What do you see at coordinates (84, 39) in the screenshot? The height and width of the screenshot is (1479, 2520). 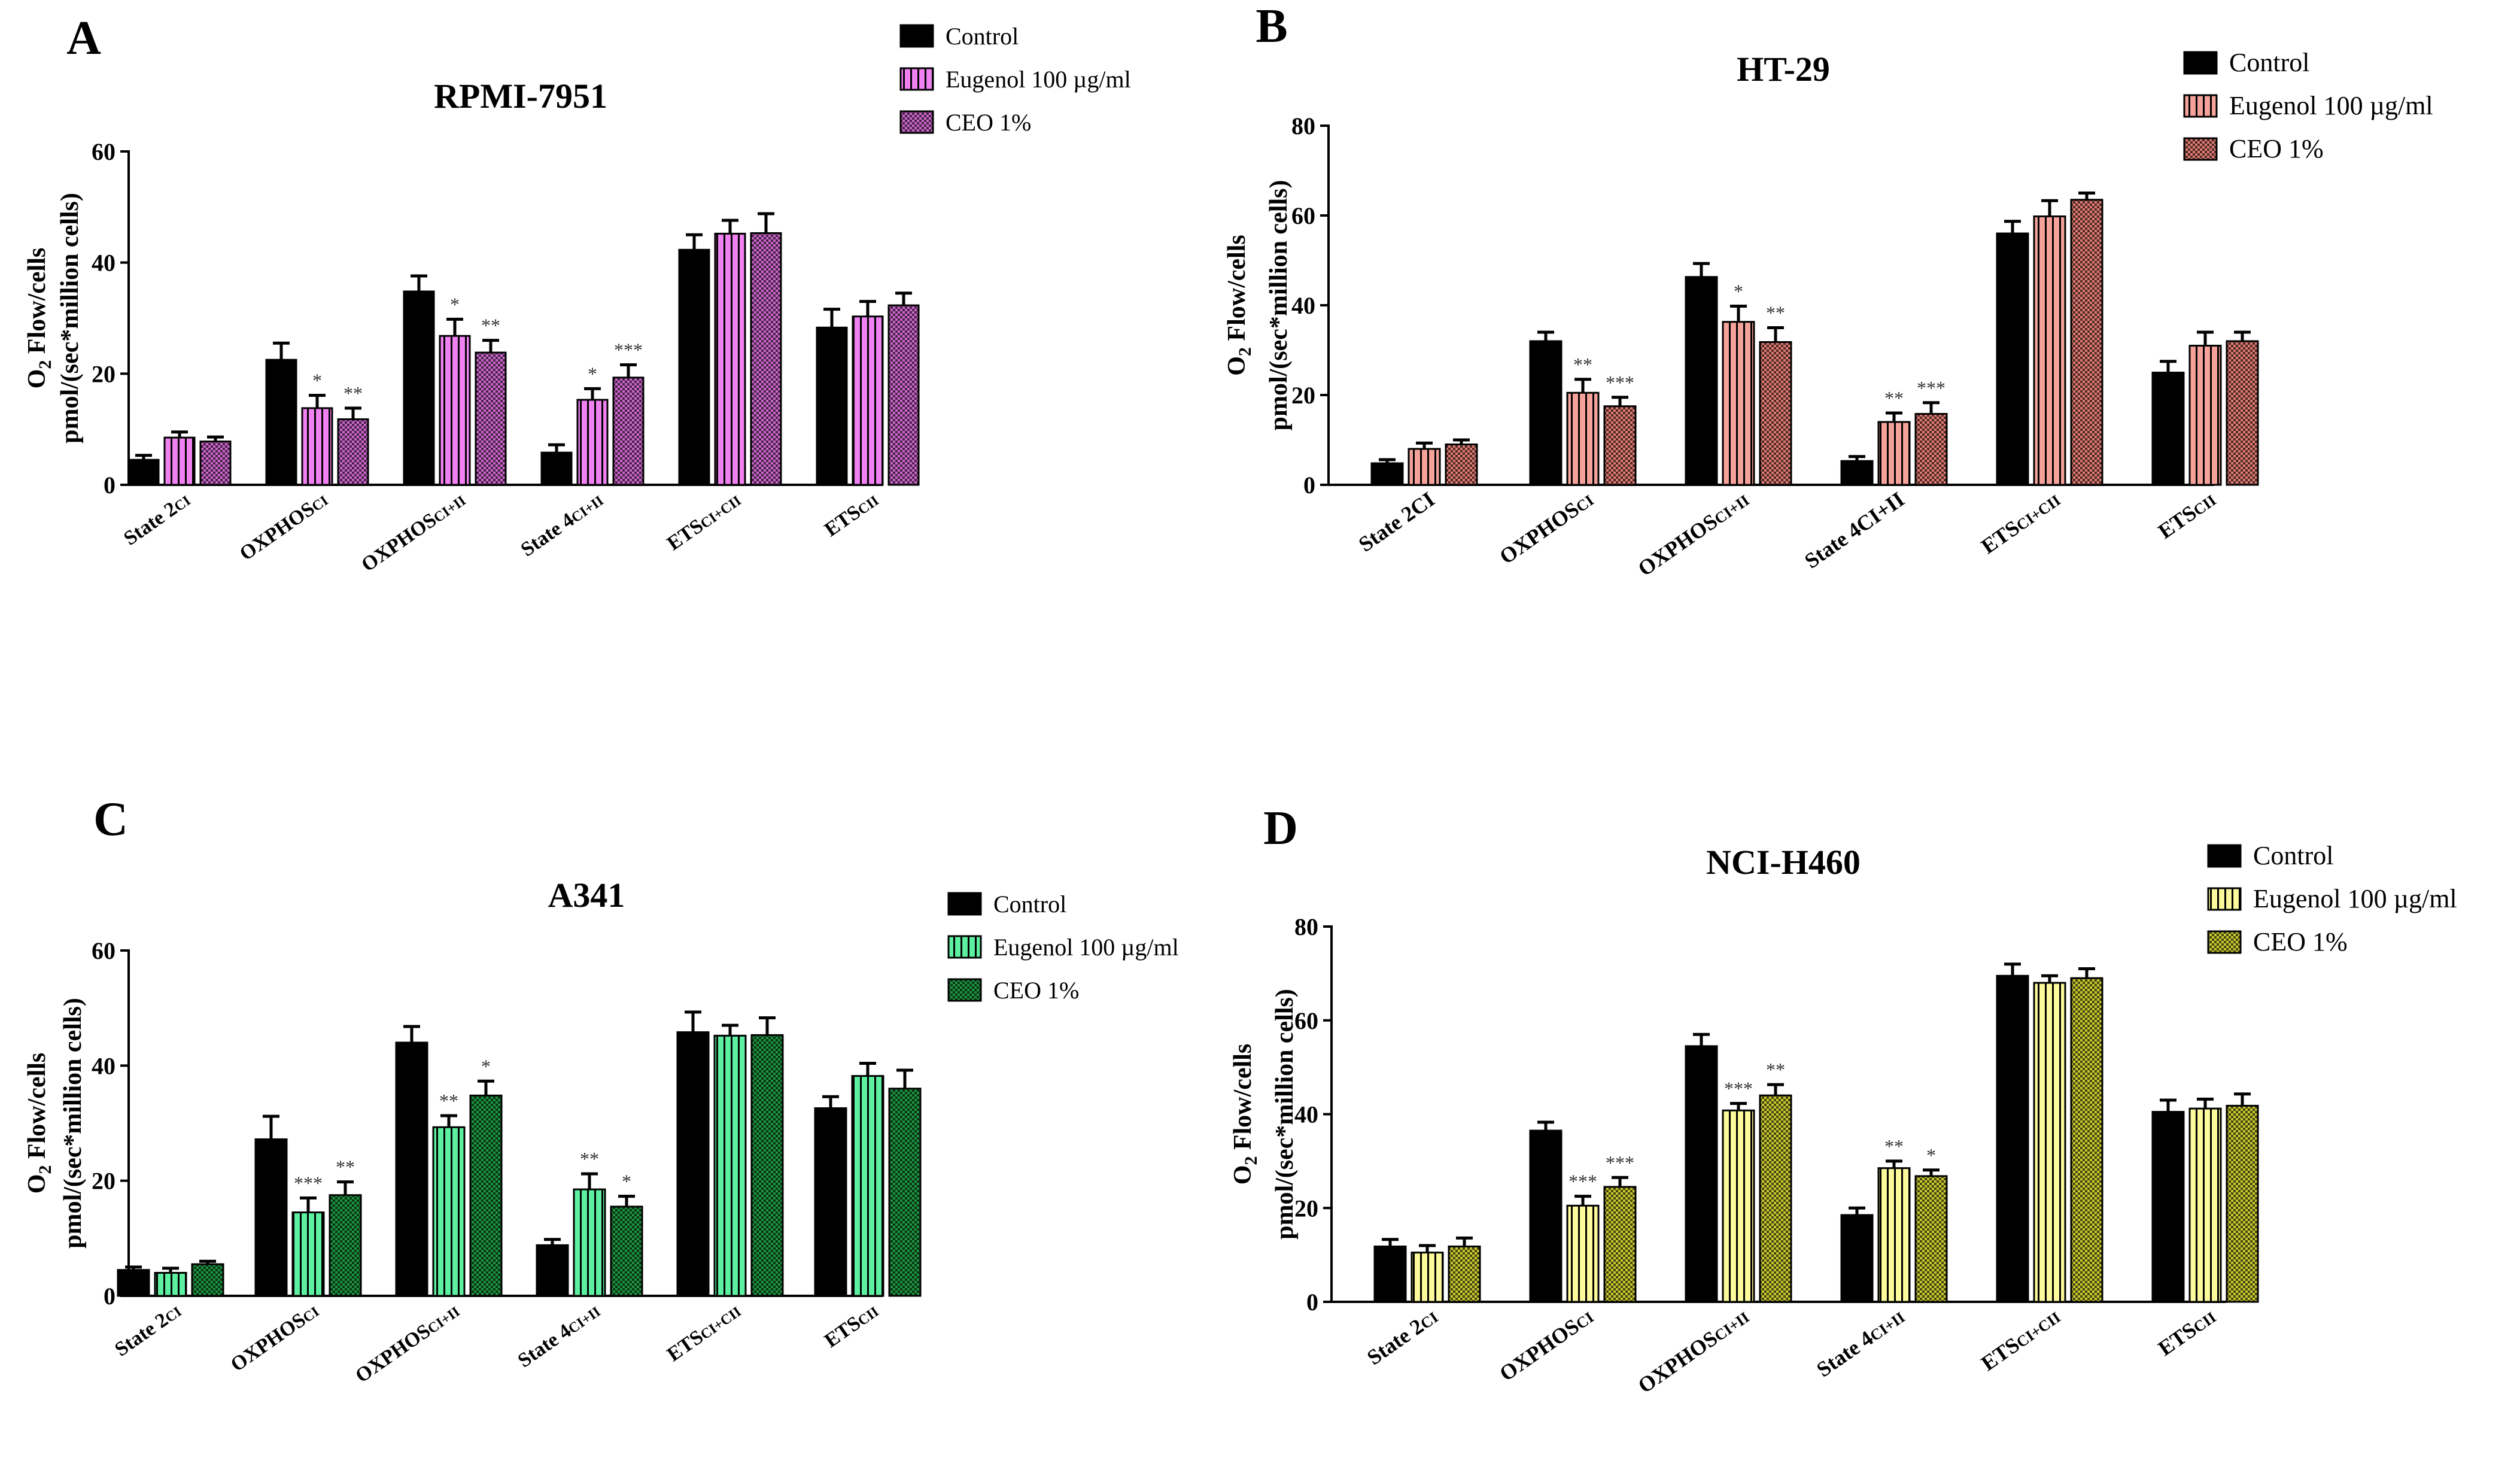 I see `panel-letter: A` at bounding box center [84, 39].